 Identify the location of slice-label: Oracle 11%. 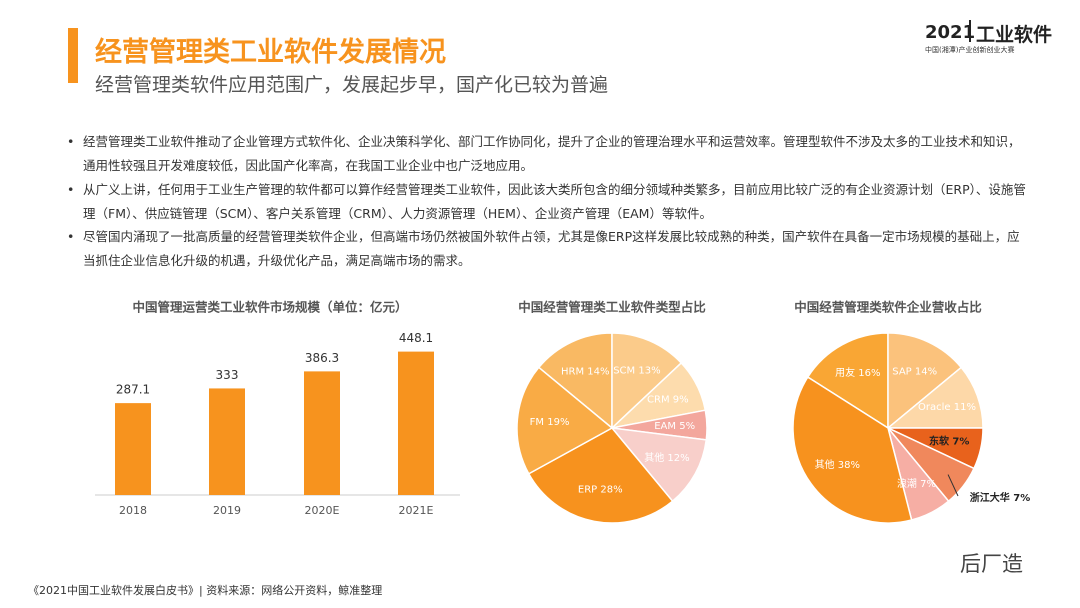
(947, 407).